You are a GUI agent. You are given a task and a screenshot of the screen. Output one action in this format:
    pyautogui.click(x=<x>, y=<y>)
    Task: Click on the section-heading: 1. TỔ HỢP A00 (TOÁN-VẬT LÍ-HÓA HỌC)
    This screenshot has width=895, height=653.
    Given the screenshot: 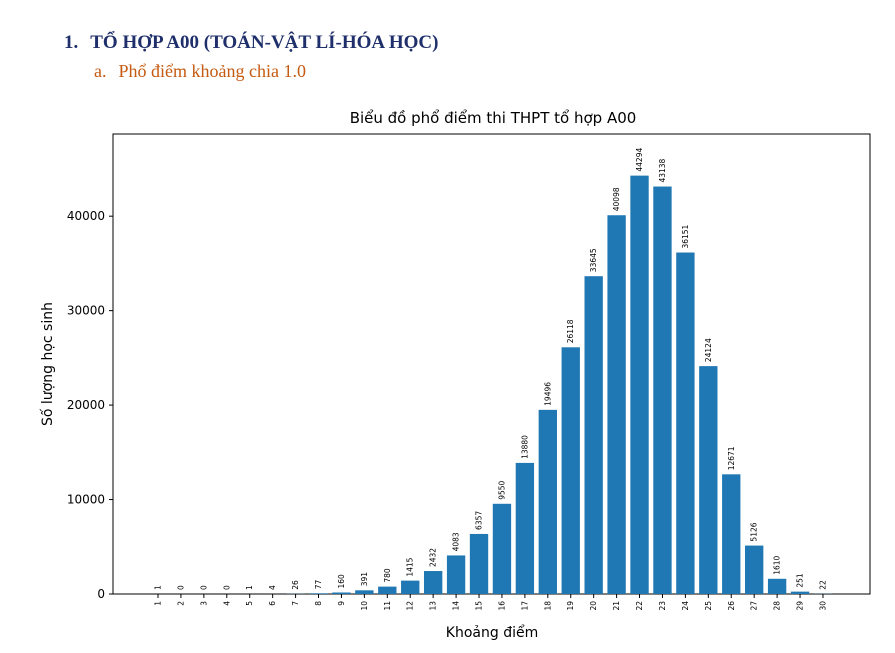 What is the action you would take?
    pyautogui.click(x=251, y=43)
    